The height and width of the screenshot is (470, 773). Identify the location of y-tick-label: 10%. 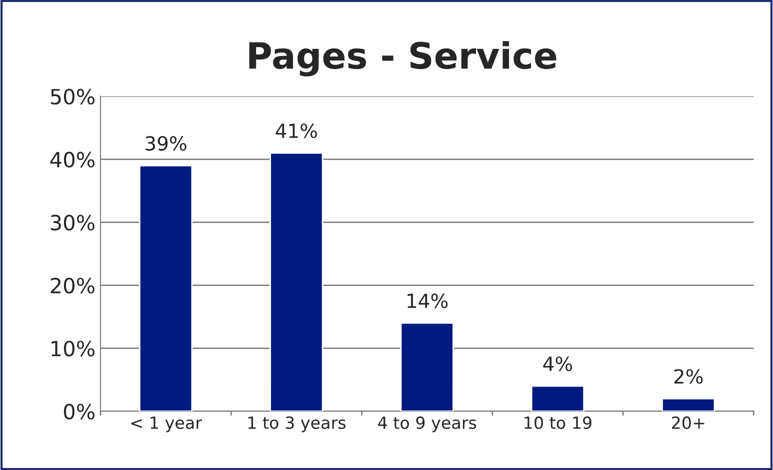
(73, 348).